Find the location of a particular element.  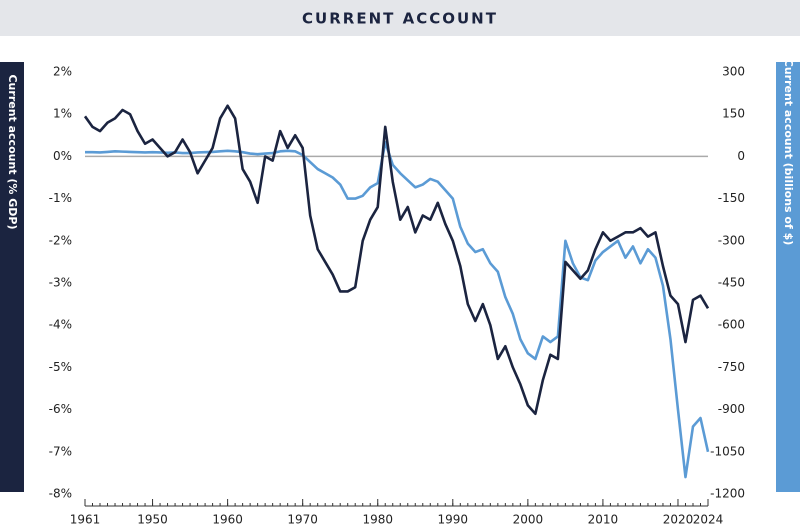

y-tick-label: -3% is located at coordinates (60, 283).